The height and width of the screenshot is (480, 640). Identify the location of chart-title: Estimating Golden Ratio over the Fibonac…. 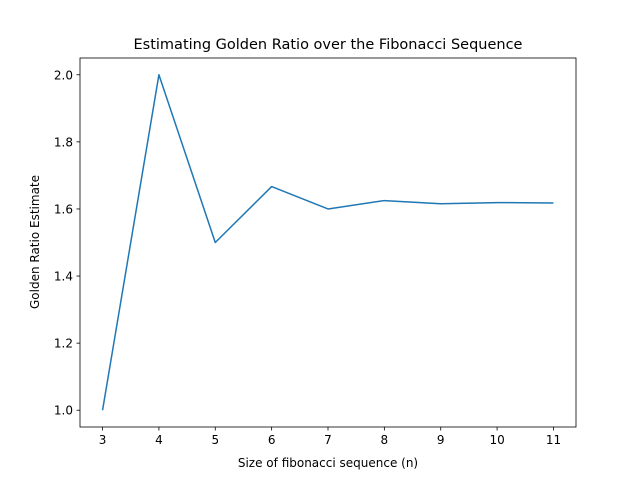
(328, 45).